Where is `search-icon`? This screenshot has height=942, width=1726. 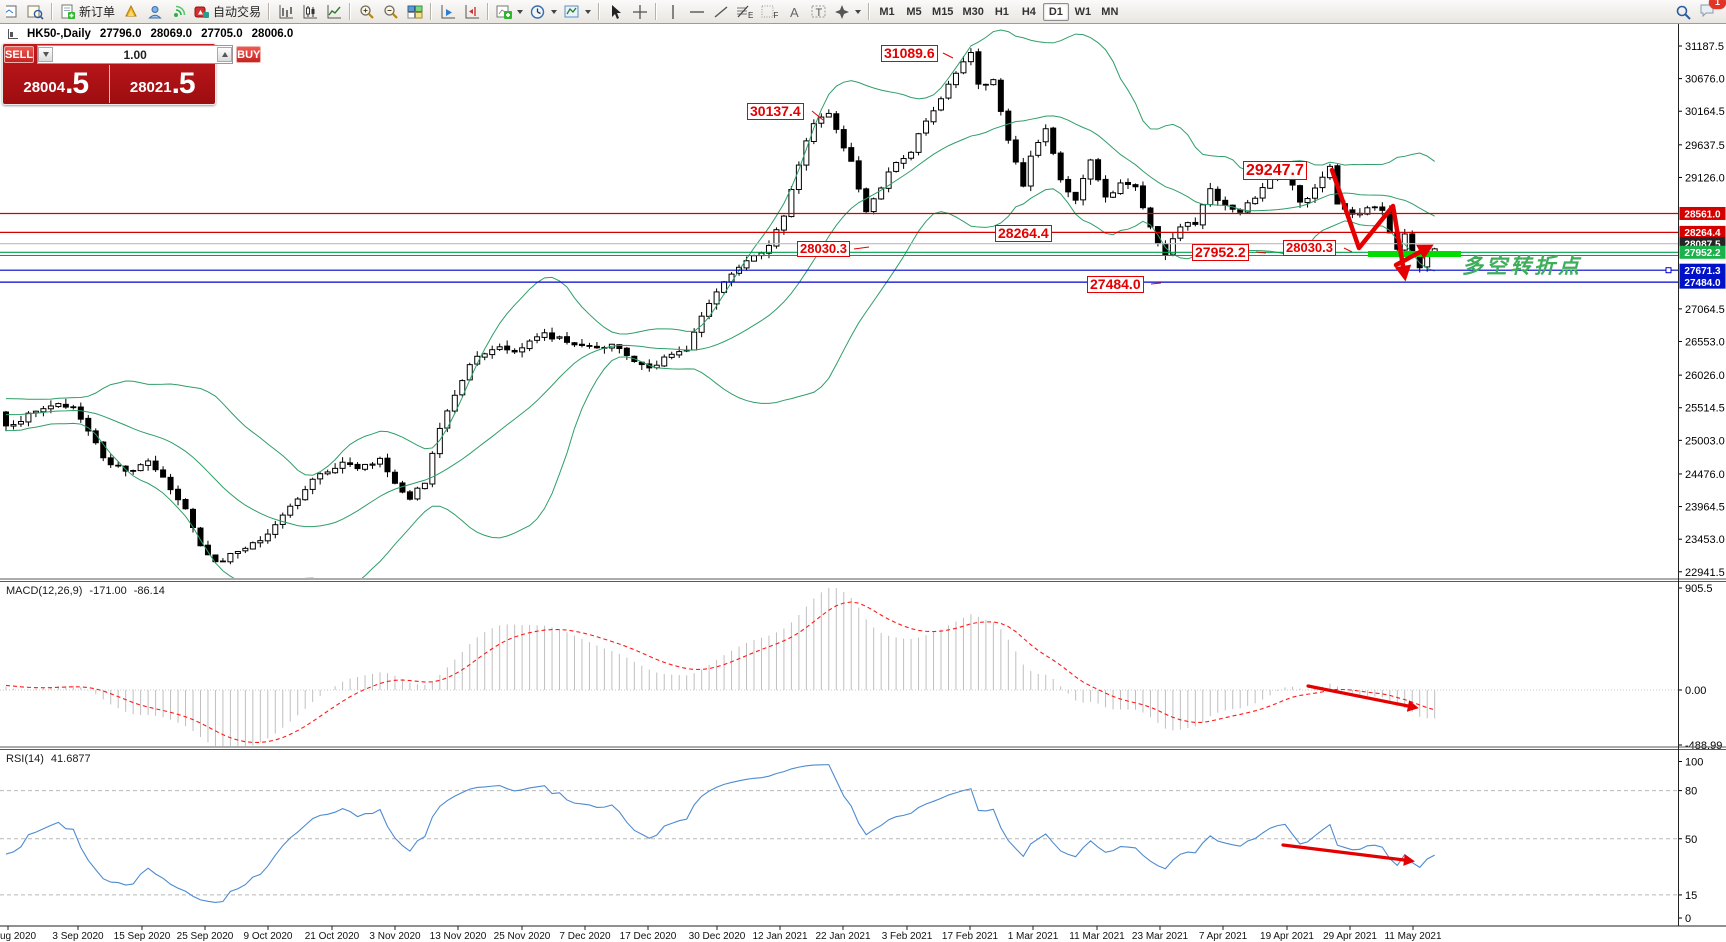
search-icon is located at coordinates (1683, 11).